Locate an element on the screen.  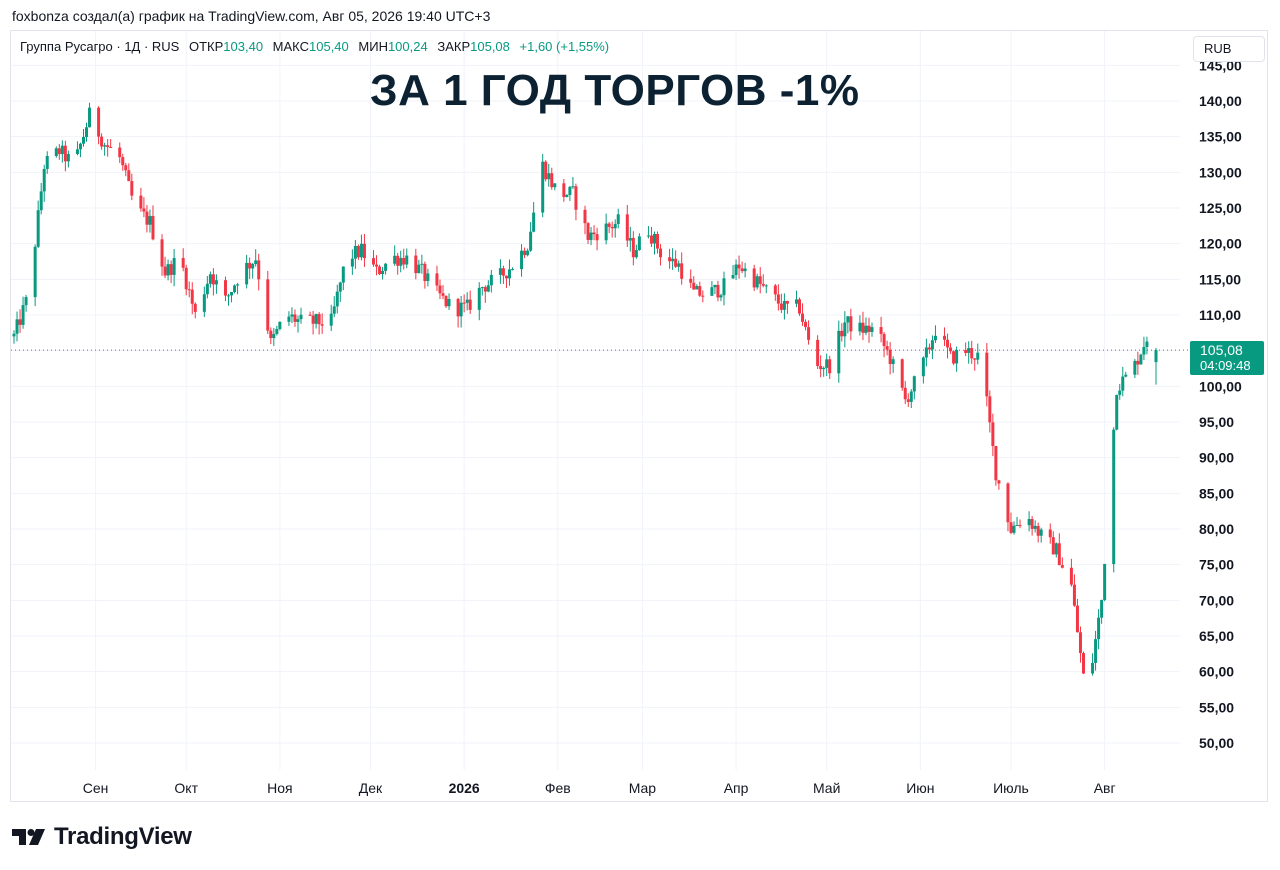
x-tick-label: Сен is located at coordinates (96, 788).